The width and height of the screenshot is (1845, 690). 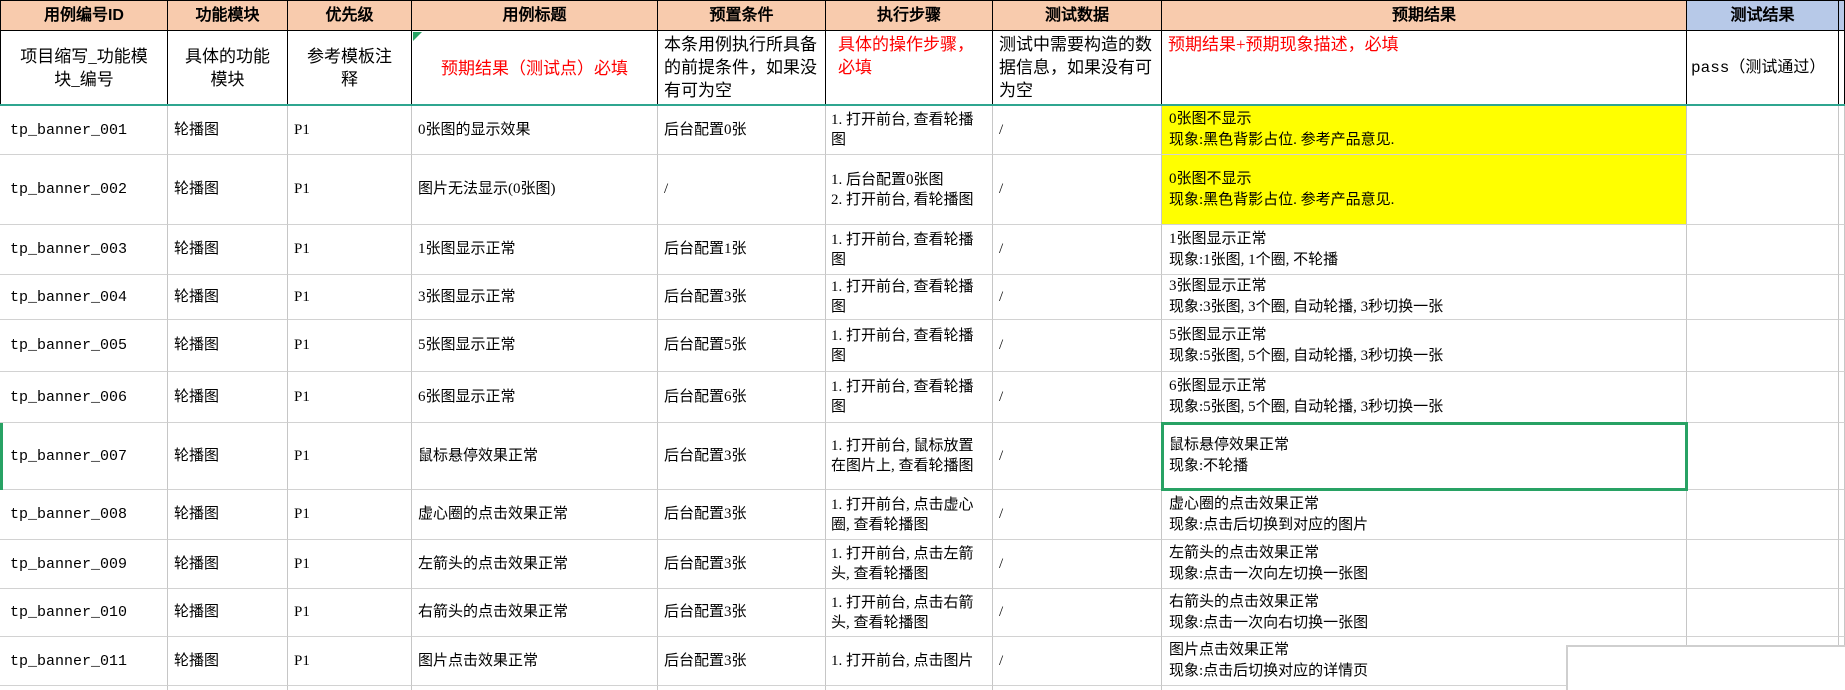 I want to click on cell-title: 图片点击效果正常, so click(x=535, y=661).